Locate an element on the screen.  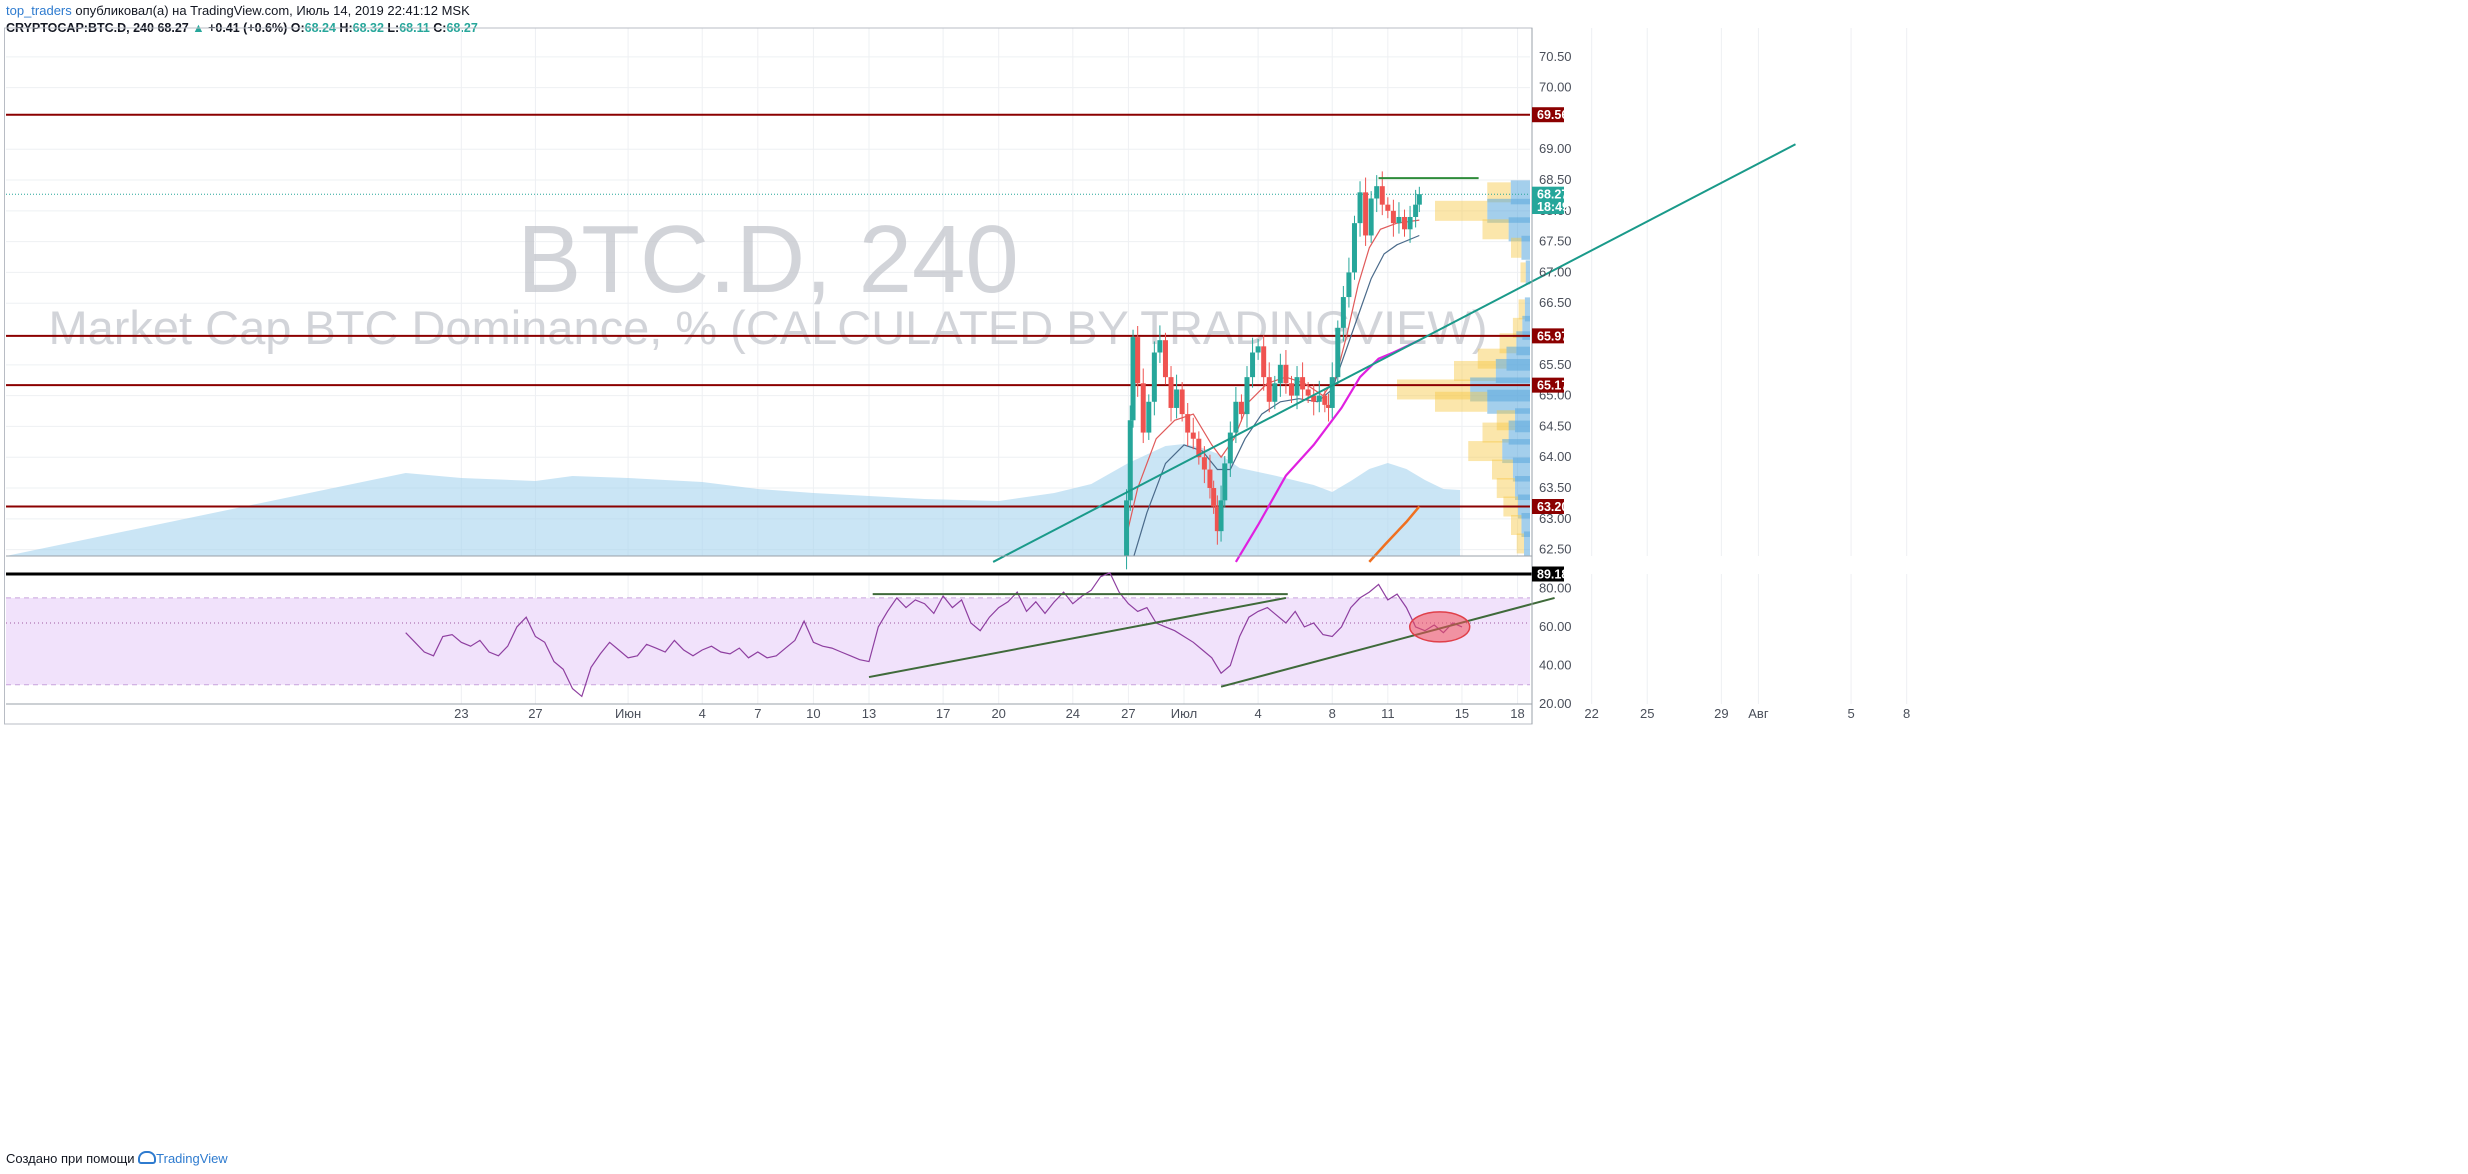
author-link: top_traders is located at coordinates (39, 10).